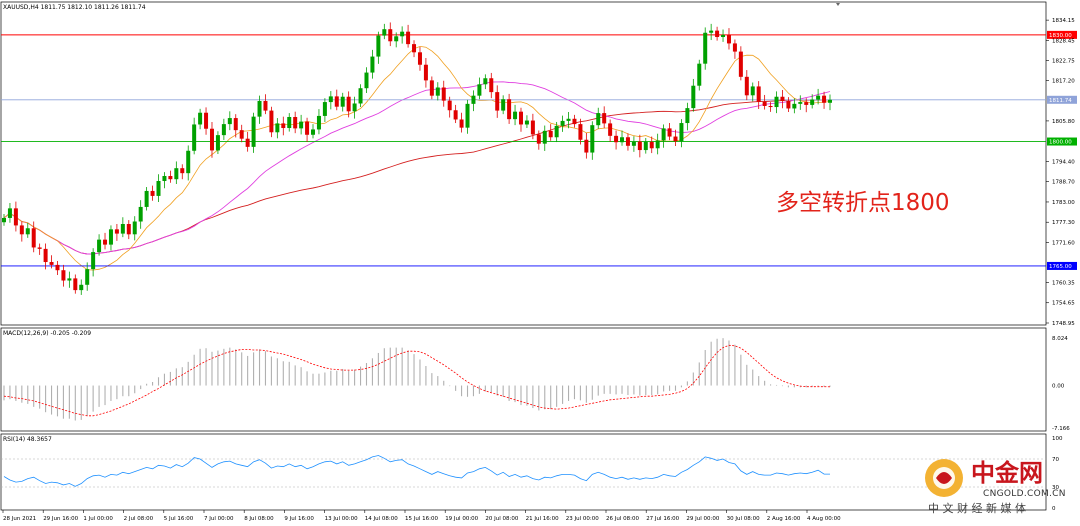 The image size is (1080, 526). Describe the element at coordinates (1058, 387) in the screenshot. I see `macd-tick-label: 0.00` at that location.